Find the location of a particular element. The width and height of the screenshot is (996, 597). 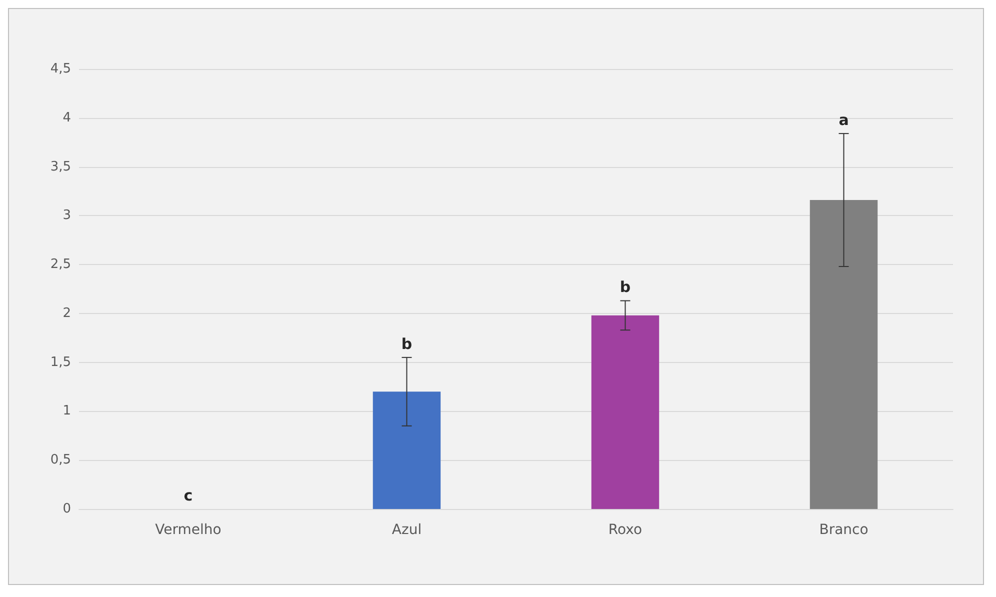

y-tick-label: 1,5 is located at coordinates (60, 362).